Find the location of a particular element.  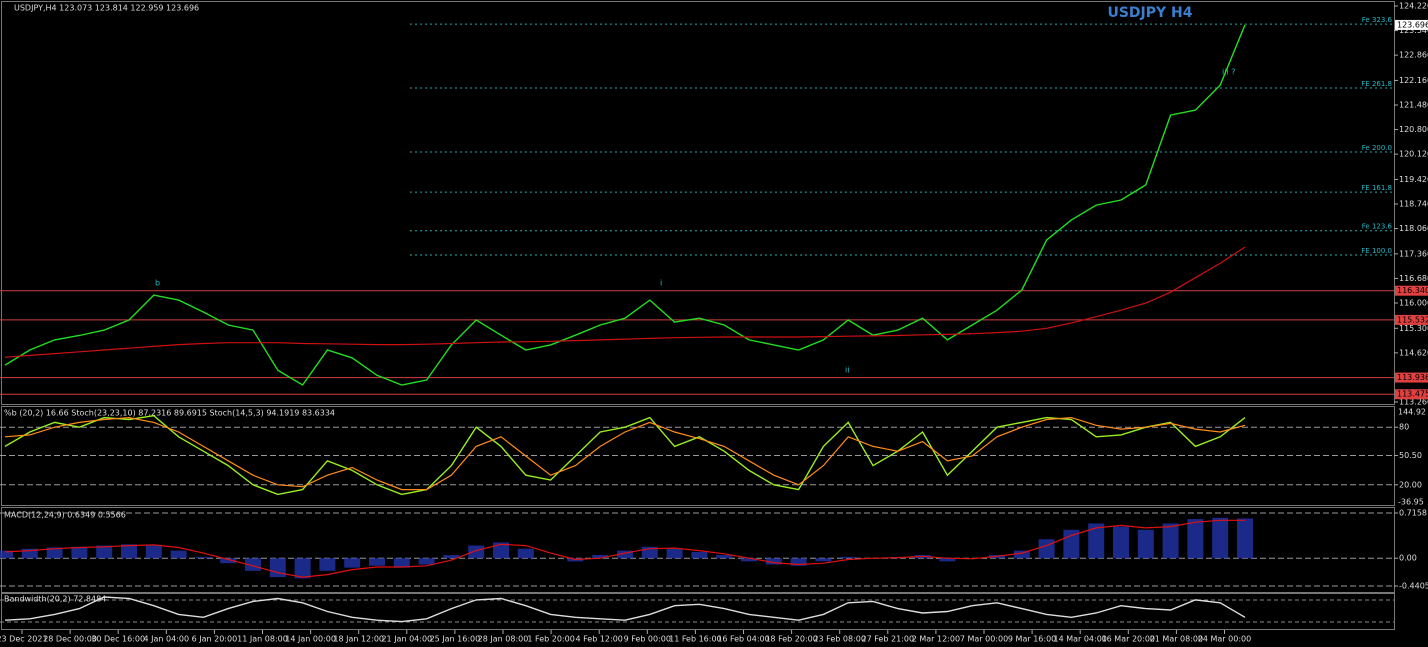

y-tick-label: 80 is located at coordinates (1404, 427).